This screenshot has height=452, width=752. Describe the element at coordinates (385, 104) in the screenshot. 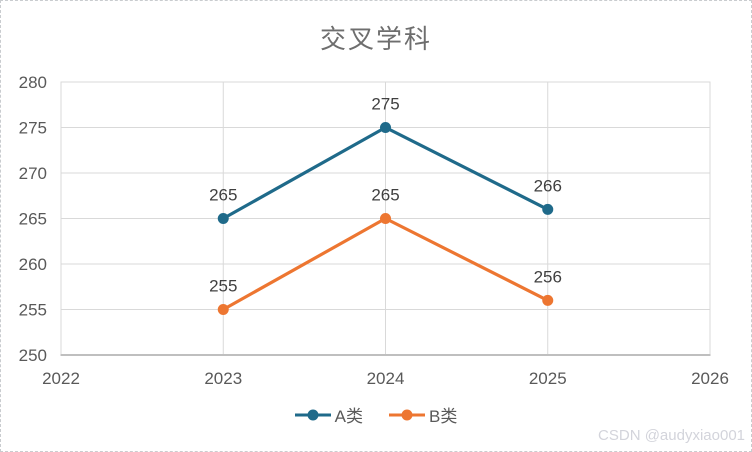

I see `data-label-A类: 275` at that location.